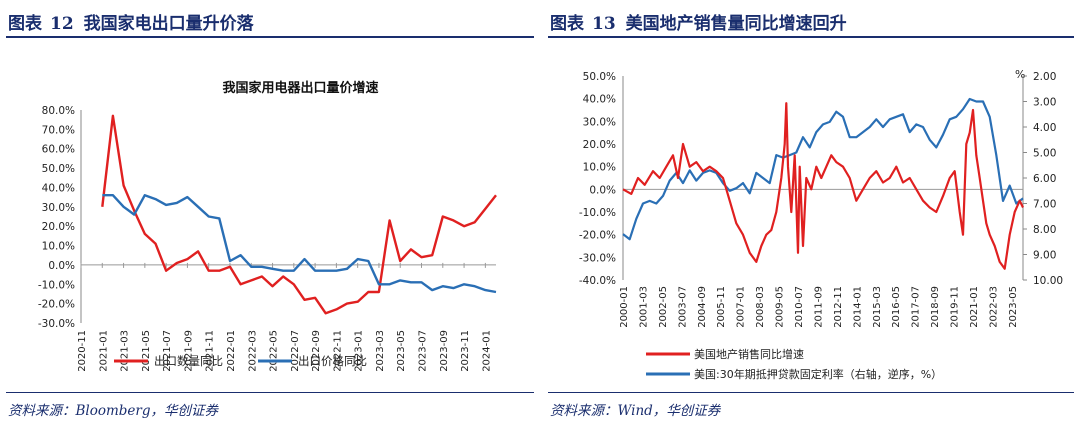 The image size is (1080, 427). What do you see at coordinates (838, 307) in the screenshot?
I see `x-tick-label: 2012-11` at bounding box center [838, 307].